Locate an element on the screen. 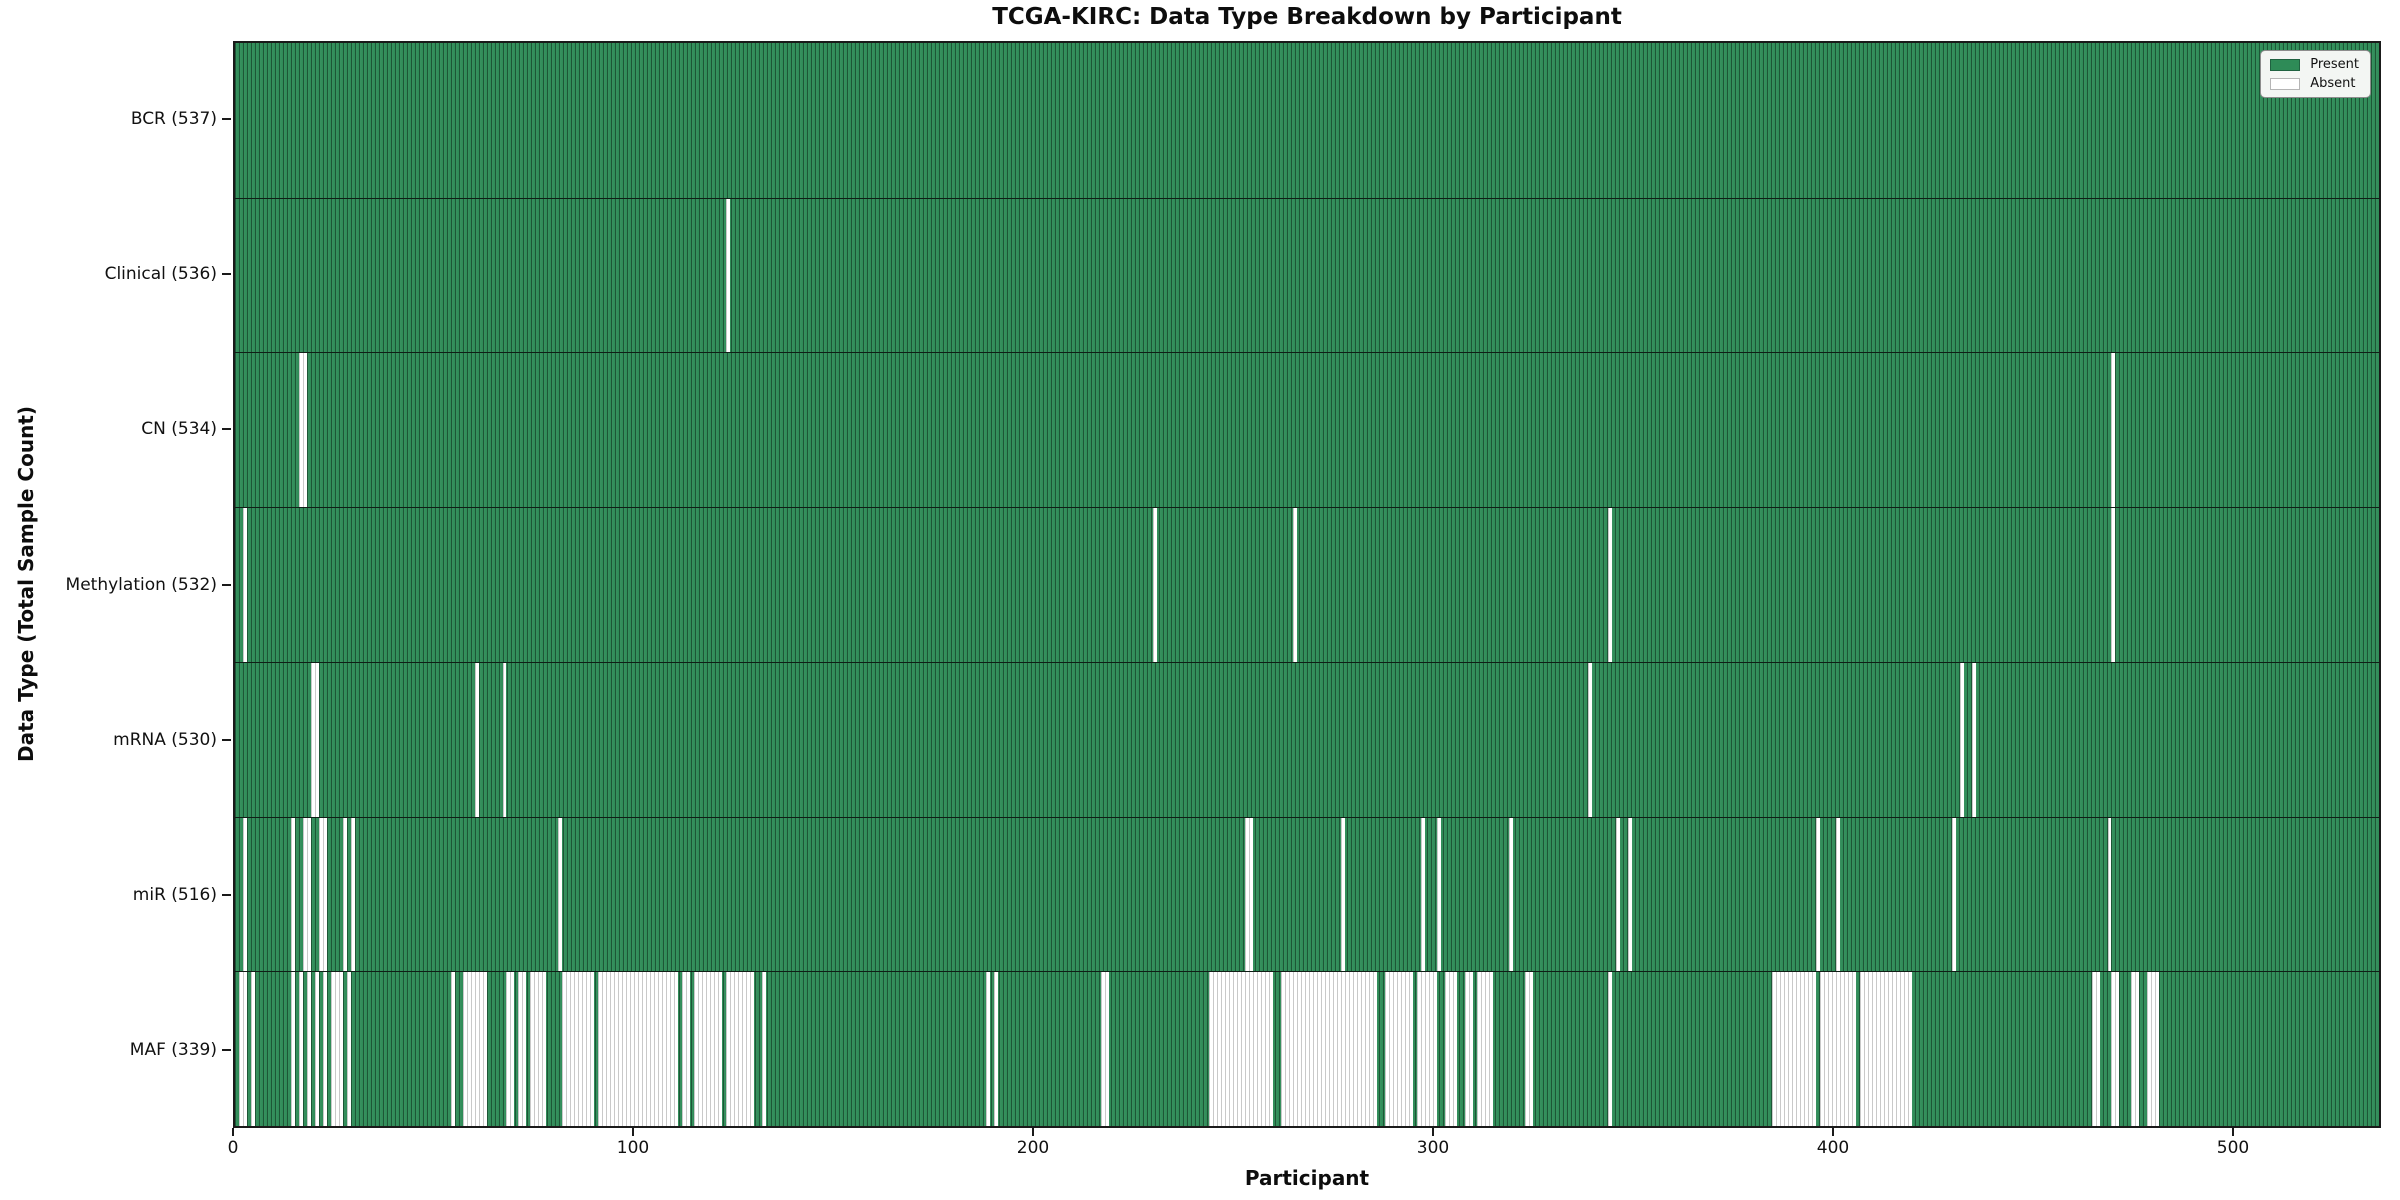 This screenshot has height=1200, width=2400. presence-row-Methylation is located at coordinates (1307, 584).